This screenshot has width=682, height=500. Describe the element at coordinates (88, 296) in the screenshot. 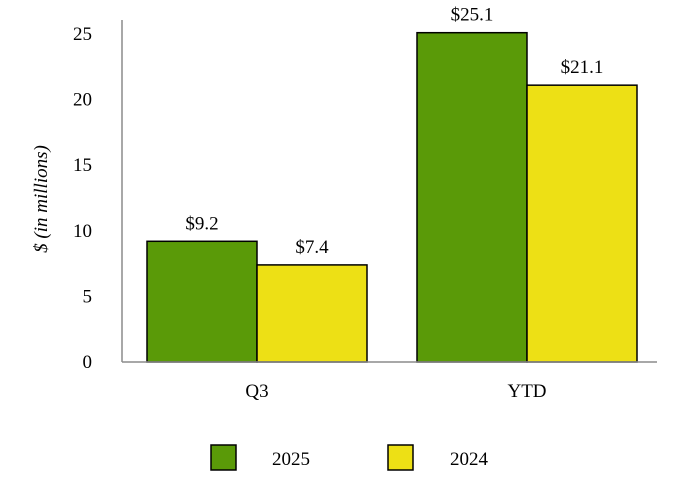

I see `y-tick-label: 5` at that location.